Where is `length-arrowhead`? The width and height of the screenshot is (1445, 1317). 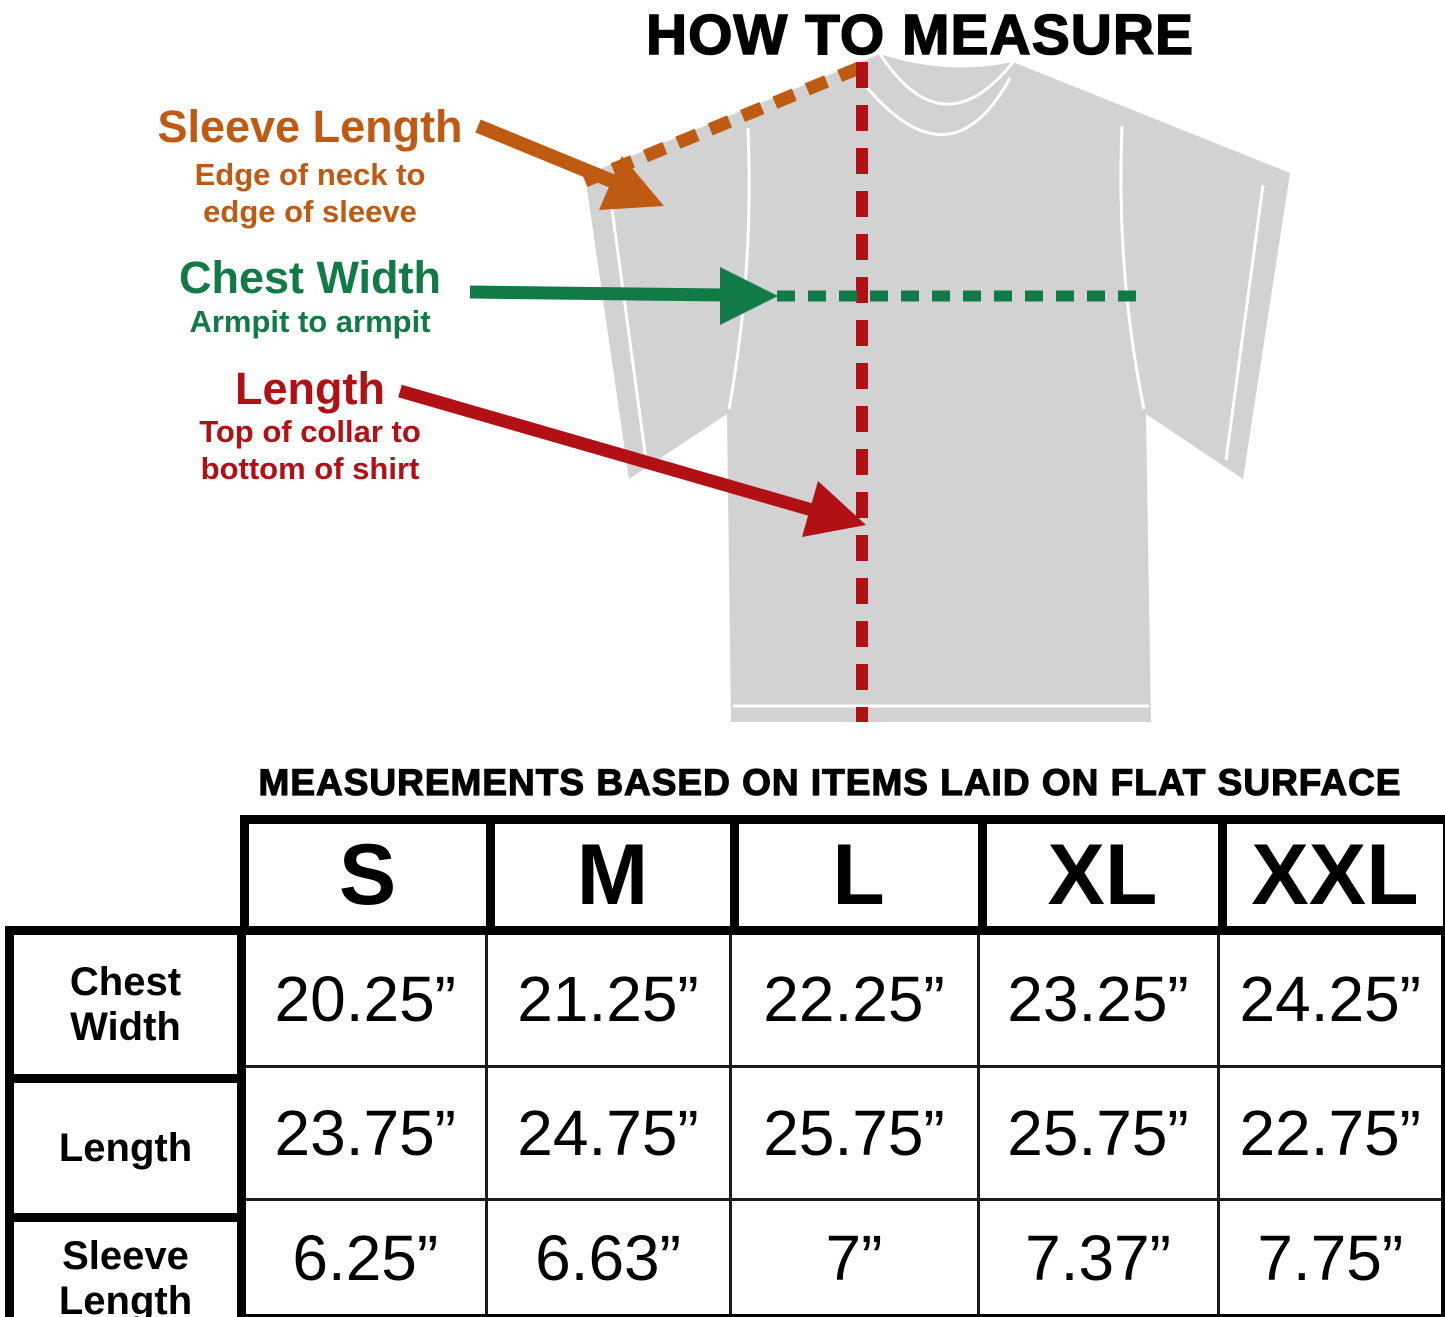 length-arrowhead is located at coordinates (834, 509).